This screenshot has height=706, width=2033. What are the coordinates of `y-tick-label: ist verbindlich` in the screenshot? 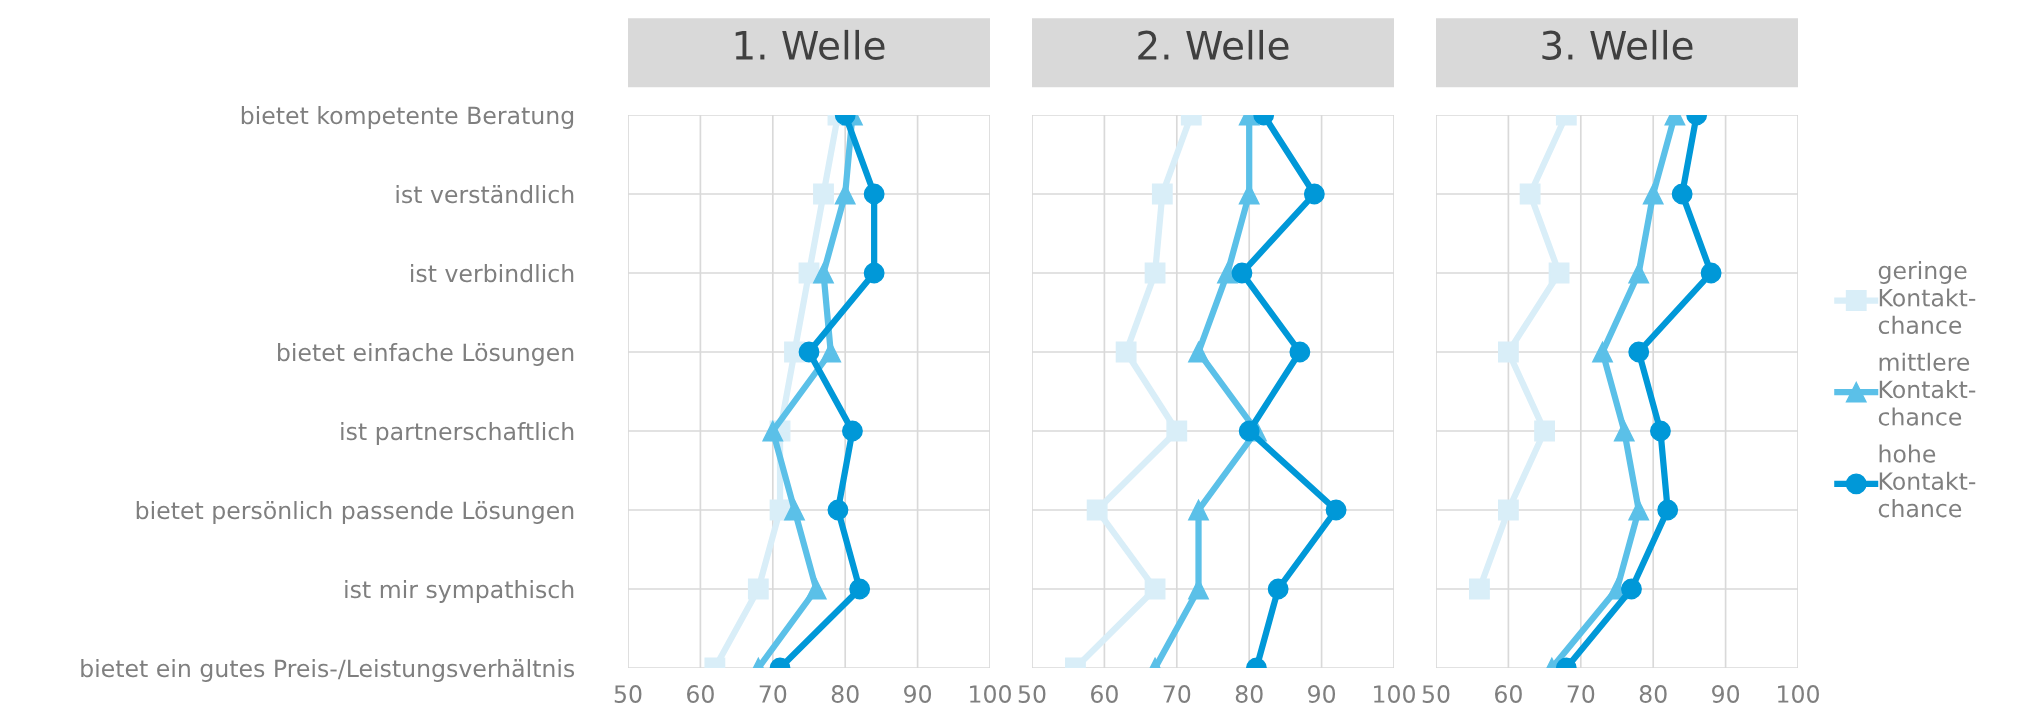 It's located at (492, 273).